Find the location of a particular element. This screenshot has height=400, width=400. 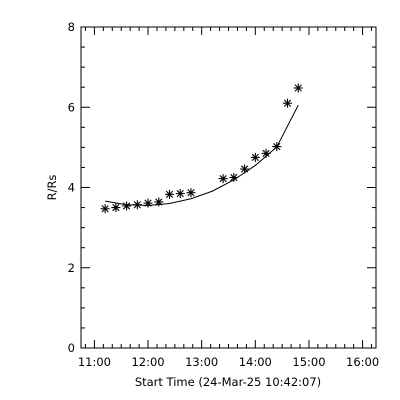

x-tick-label: 11:00 is located at coordinates (94, 362).